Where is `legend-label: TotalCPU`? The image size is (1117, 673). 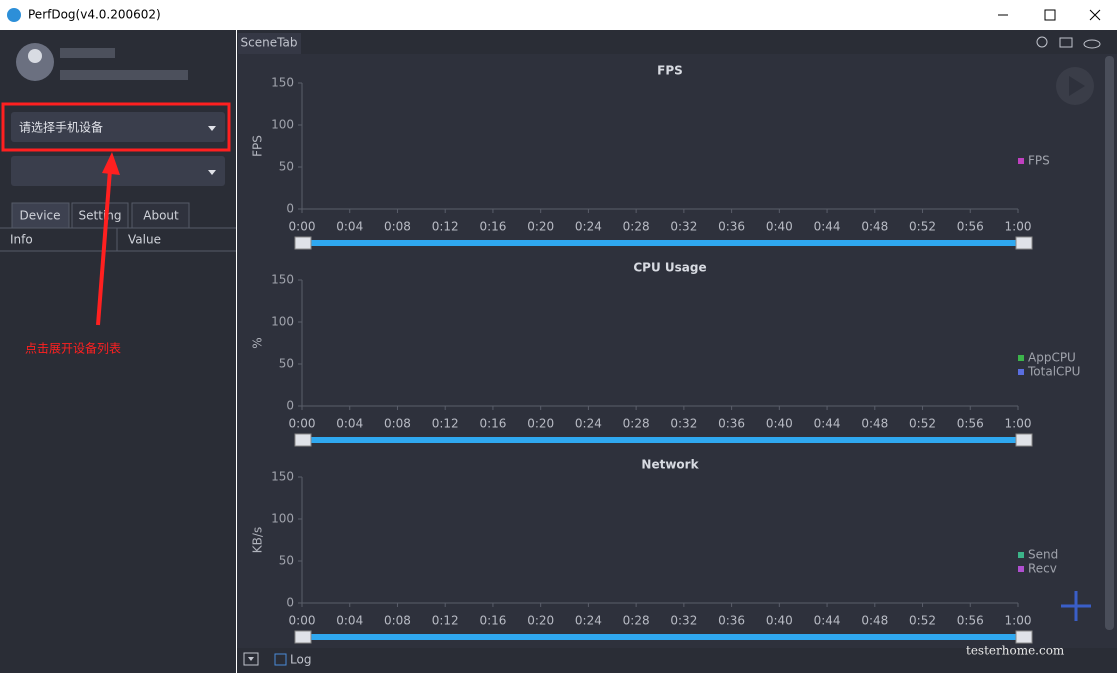
legend-label: TotalCPU is located at coordinates (1053, 372).